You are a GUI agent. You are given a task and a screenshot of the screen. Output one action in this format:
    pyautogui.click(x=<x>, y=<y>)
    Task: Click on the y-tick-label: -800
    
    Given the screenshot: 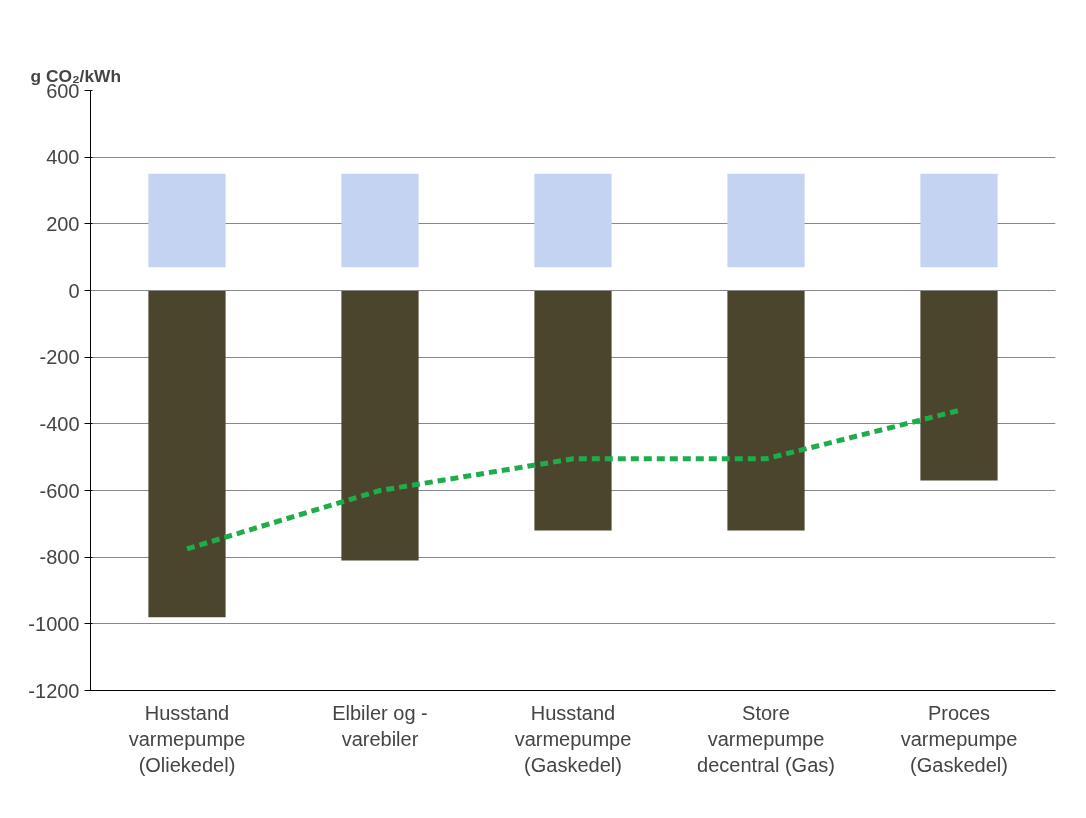 What is the action you would take?
    pyautogui.click(x=59, y=557)
    